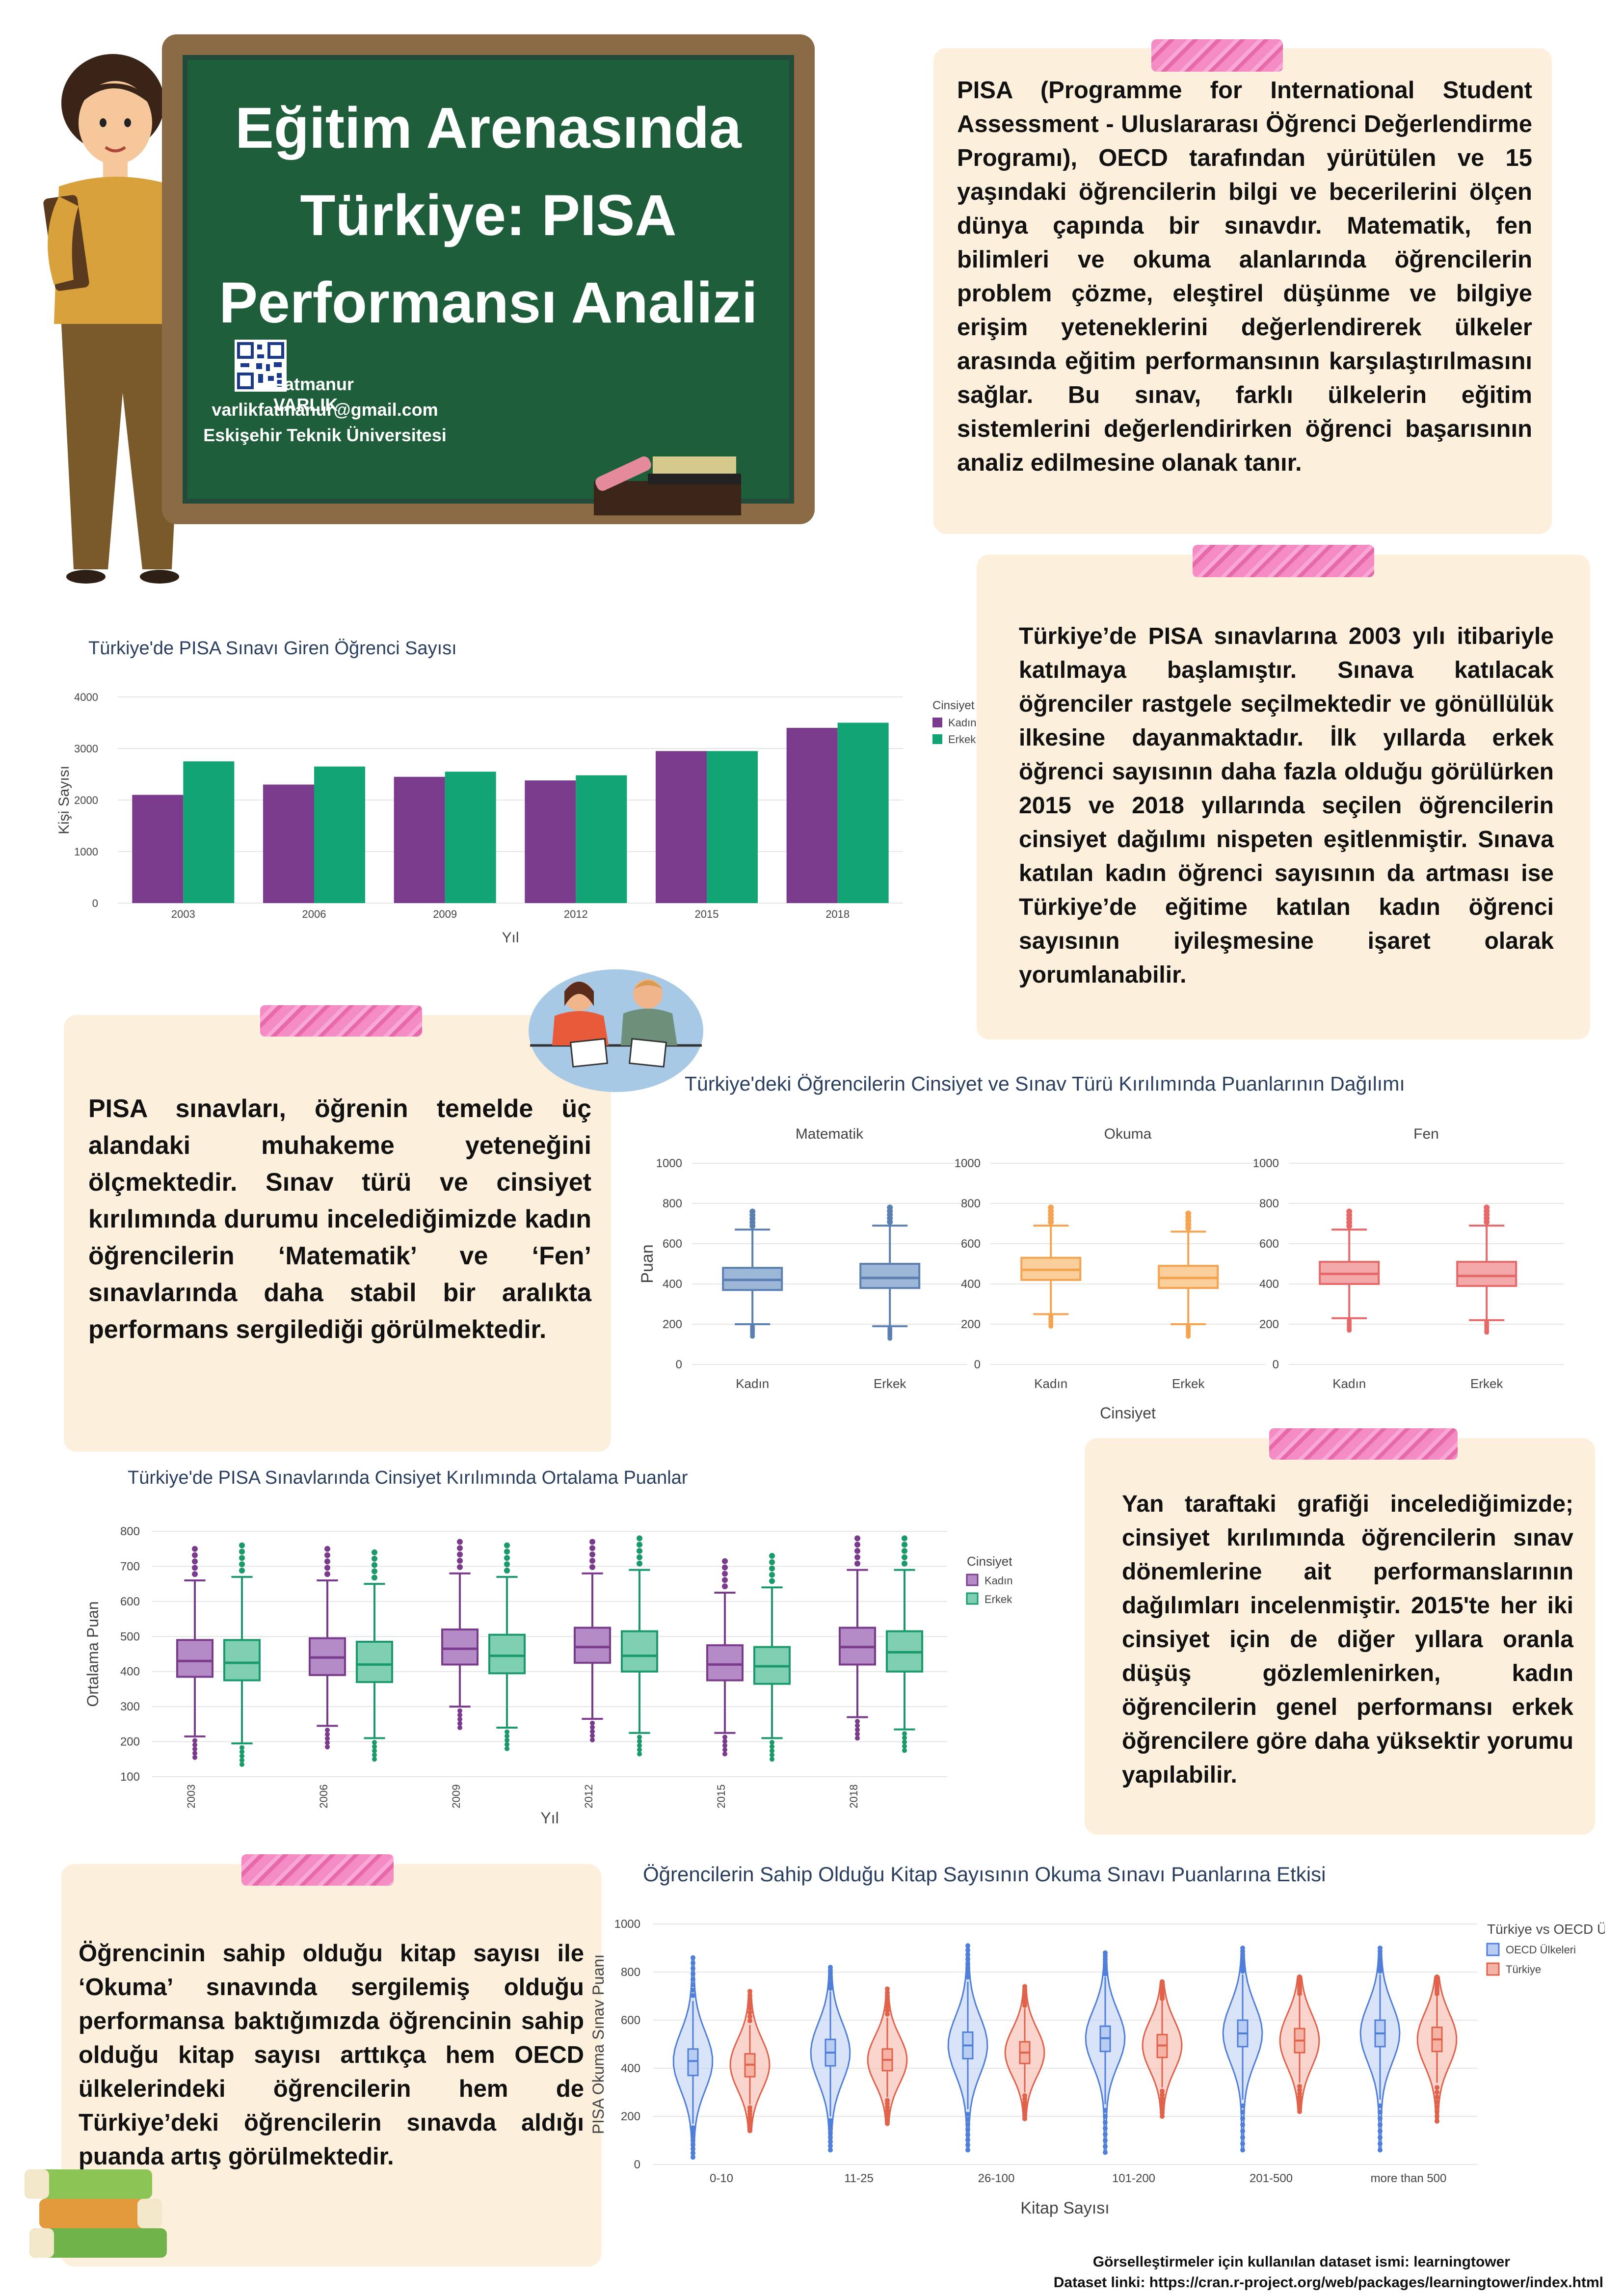  Describe the element at coordinates (86, 749) in the screenshot. I see `y-tick-label: 3000` at that location.